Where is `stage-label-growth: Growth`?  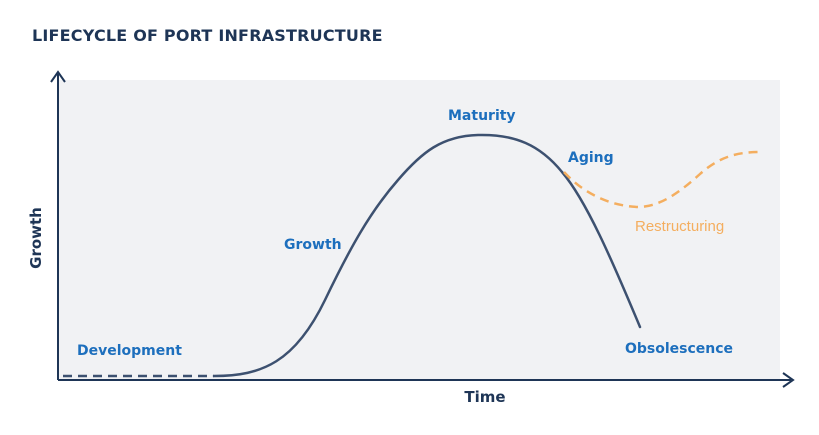 stage-label-growth: Growth is located at coordinates (313, 245).